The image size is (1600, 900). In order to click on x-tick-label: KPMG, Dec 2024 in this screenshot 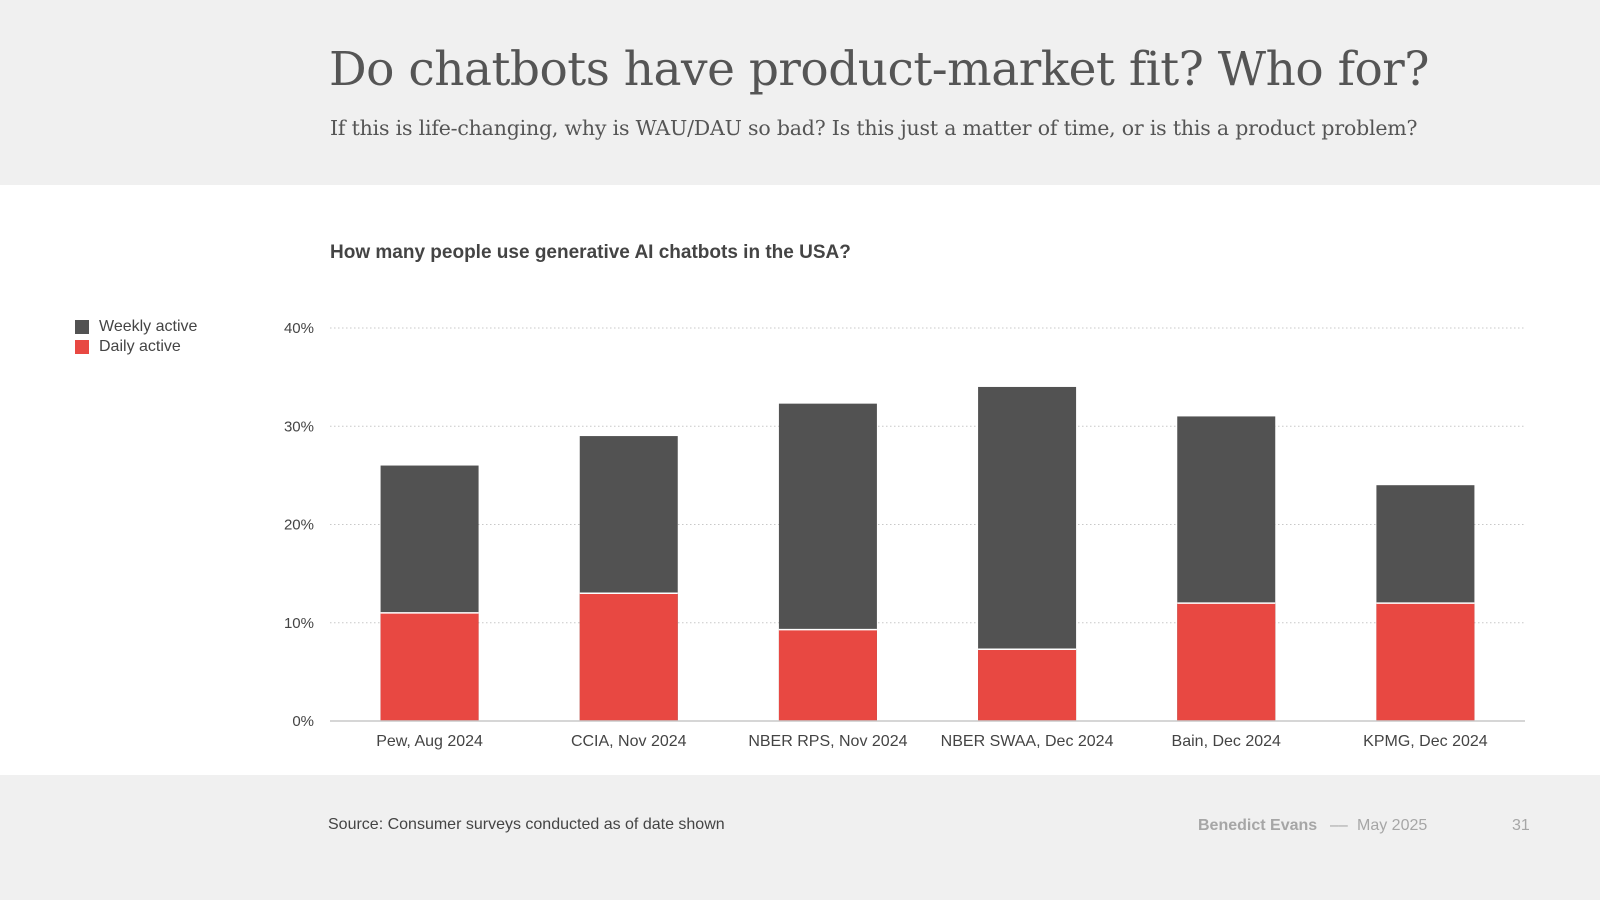, I will do `click(1425, 741)`.